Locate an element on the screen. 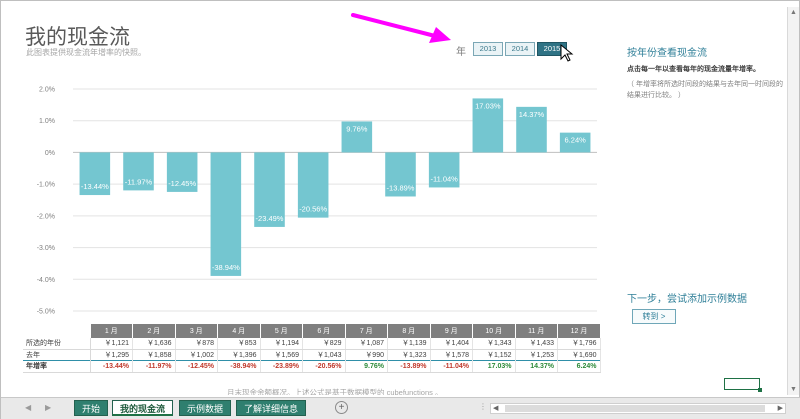 This screenshot has width=800, height=419. growth-rate-cell: -13.44% is located at coordinates (111, 366).